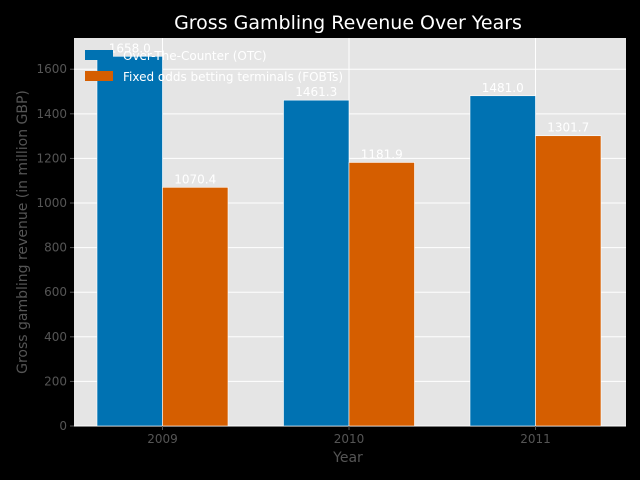 The width and height of the screenshot is (640, 480). I want to click on bar-otc-2010, so click(316, 263).